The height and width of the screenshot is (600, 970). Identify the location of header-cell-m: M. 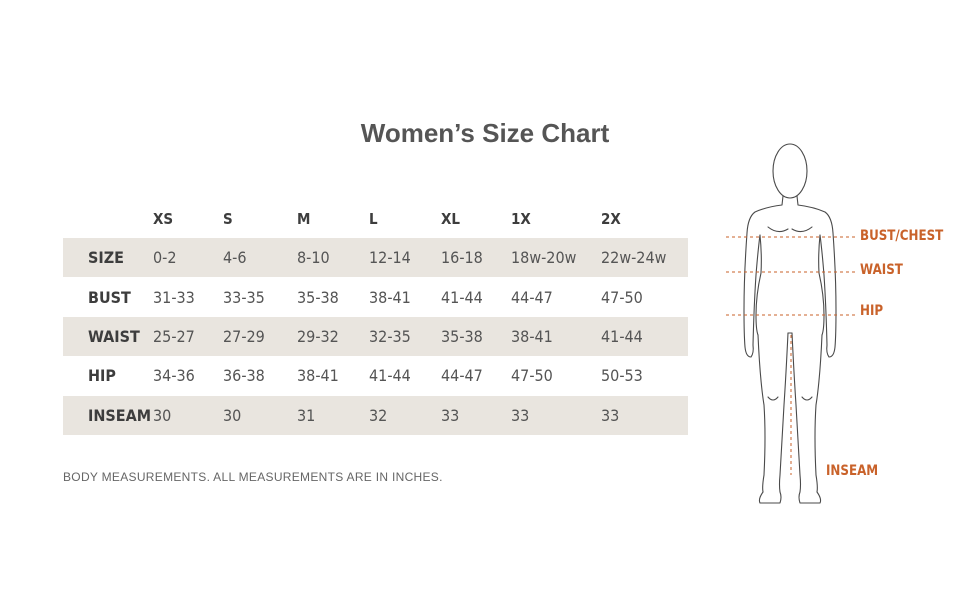
(304, 219).